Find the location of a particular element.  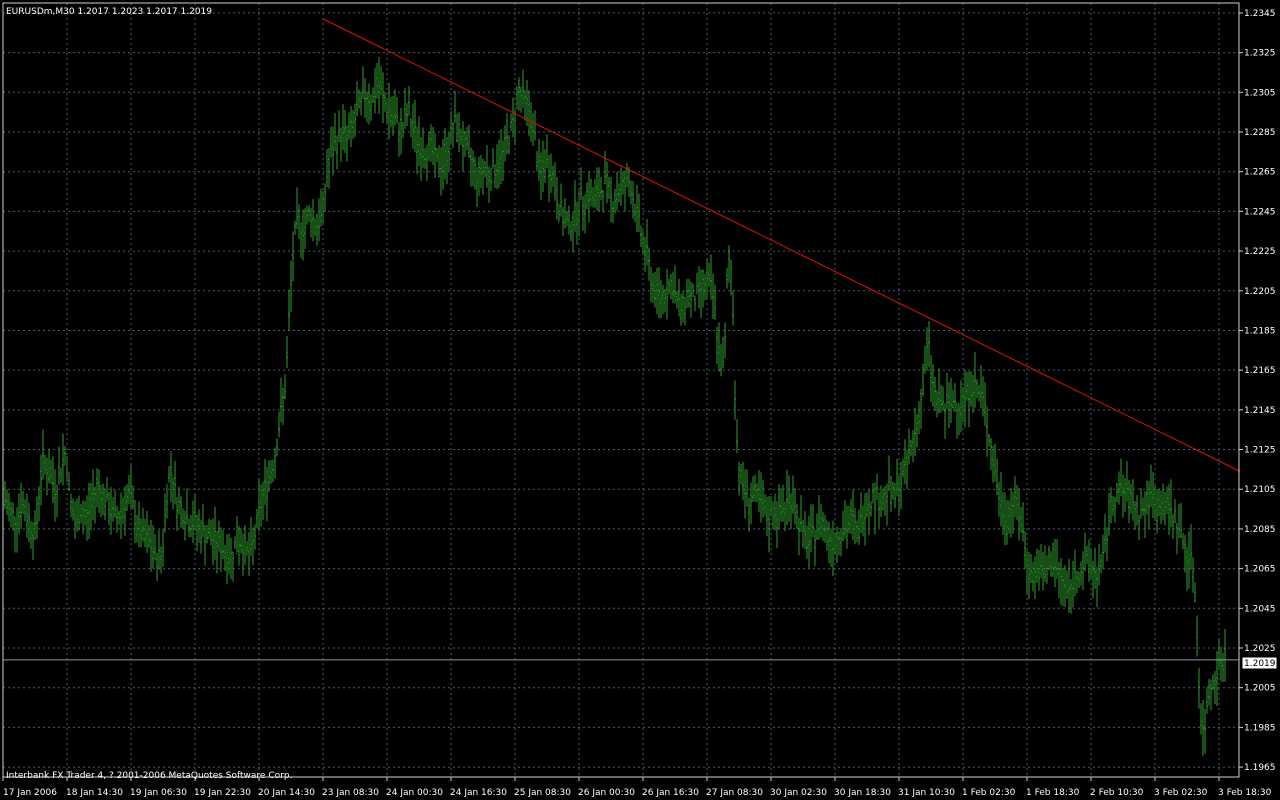

y-tick-label: 1.2225 is located at coordinates (1260, 252).